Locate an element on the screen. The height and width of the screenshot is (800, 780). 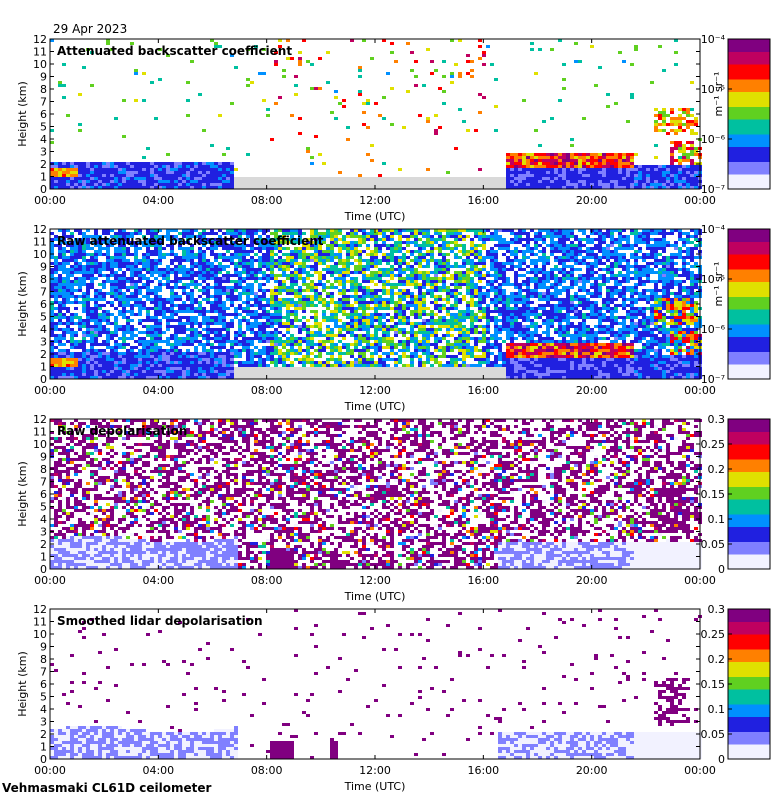
colorbar-tick-label: 10⁻⁷ is located at coordinates (713, 189).